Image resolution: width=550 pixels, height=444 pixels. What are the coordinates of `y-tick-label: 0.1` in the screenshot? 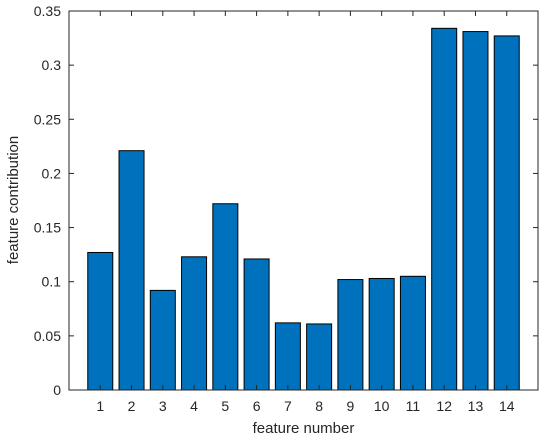 It's located at (52, 282).